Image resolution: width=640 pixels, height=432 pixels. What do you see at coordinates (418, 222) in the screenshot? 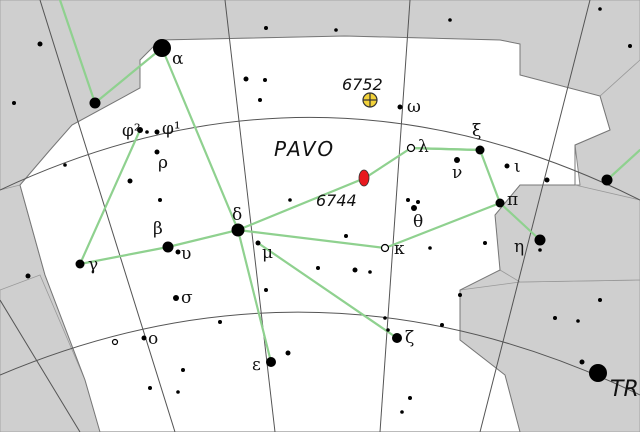
I see `label-theta: θ` at bounding box center [418, 222].